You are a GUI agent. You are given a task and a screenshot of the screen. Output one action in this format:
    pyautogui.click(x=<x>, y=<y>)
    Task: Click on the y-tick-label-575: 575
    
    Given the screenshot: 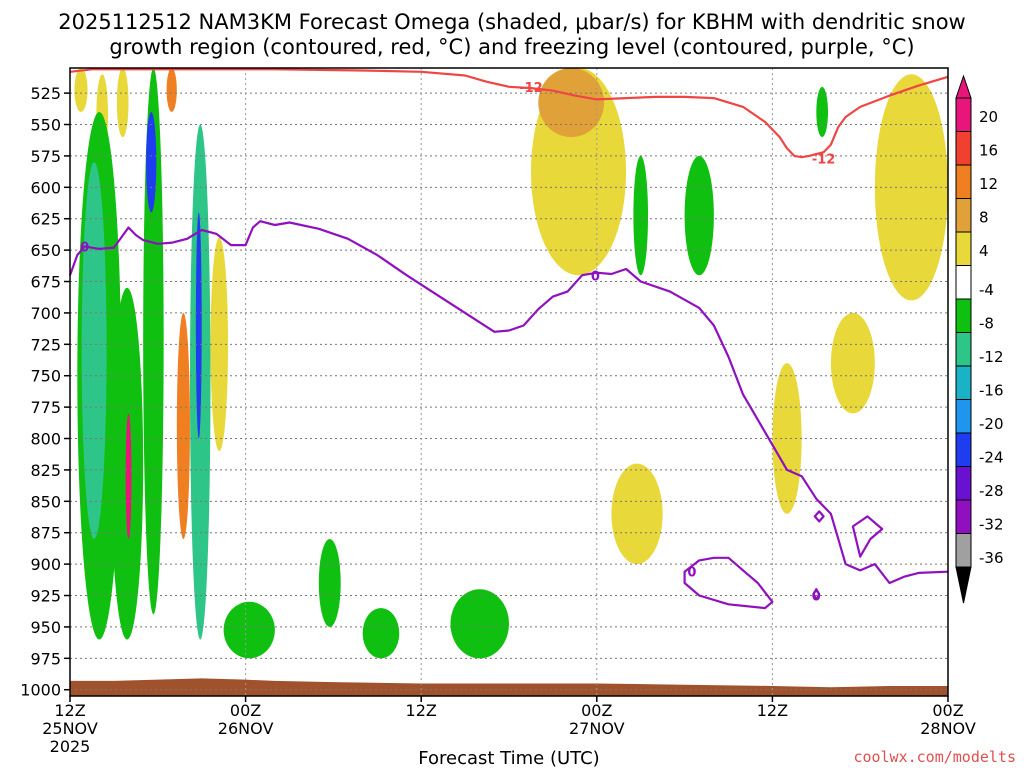 What is the action you would take?
    pyautogui.click(x=45, y=156)
    